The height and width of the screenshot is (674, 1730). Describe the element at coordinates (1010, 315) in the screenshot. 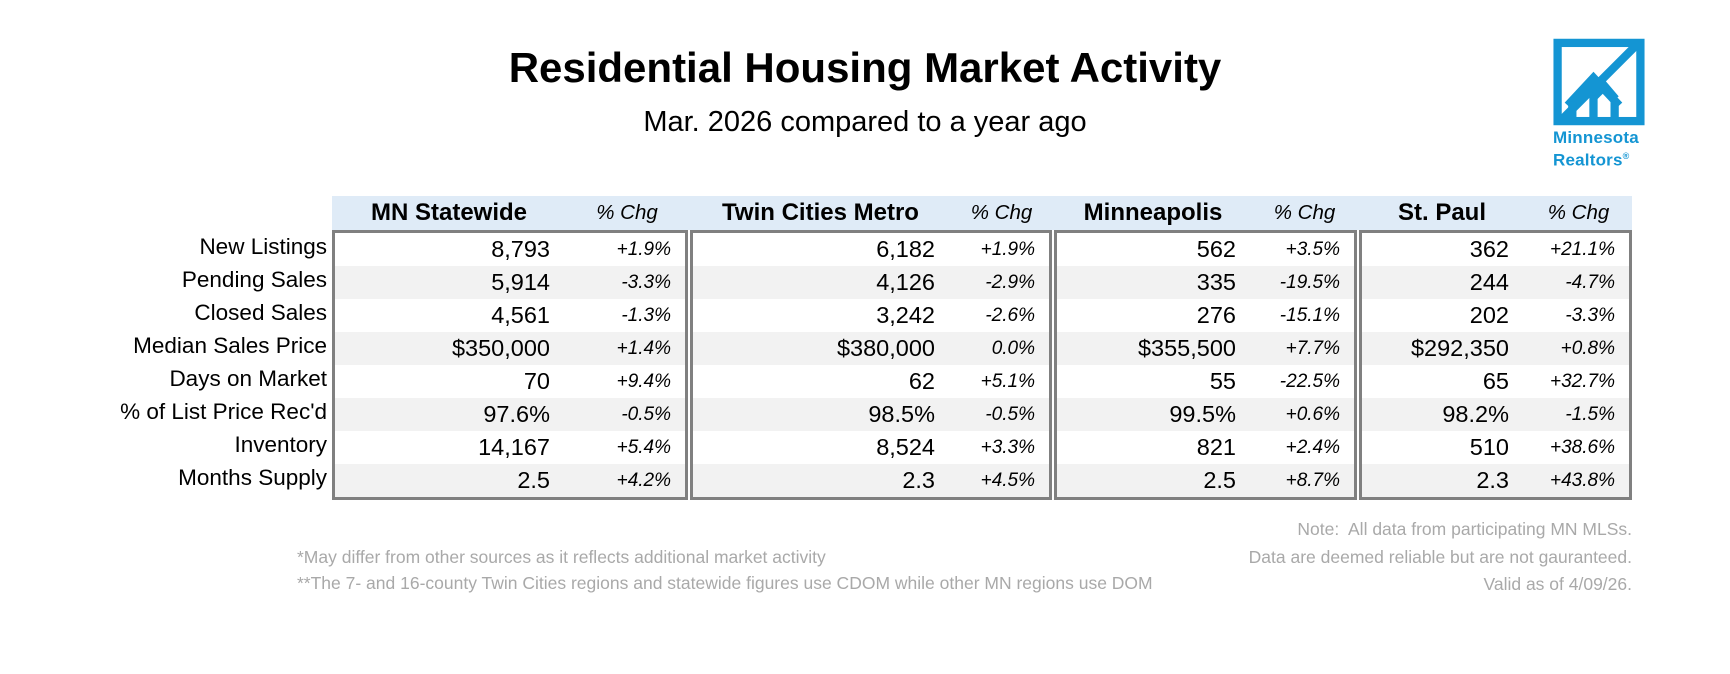

I see `pct-chg-cell: -2.6%` at that location.